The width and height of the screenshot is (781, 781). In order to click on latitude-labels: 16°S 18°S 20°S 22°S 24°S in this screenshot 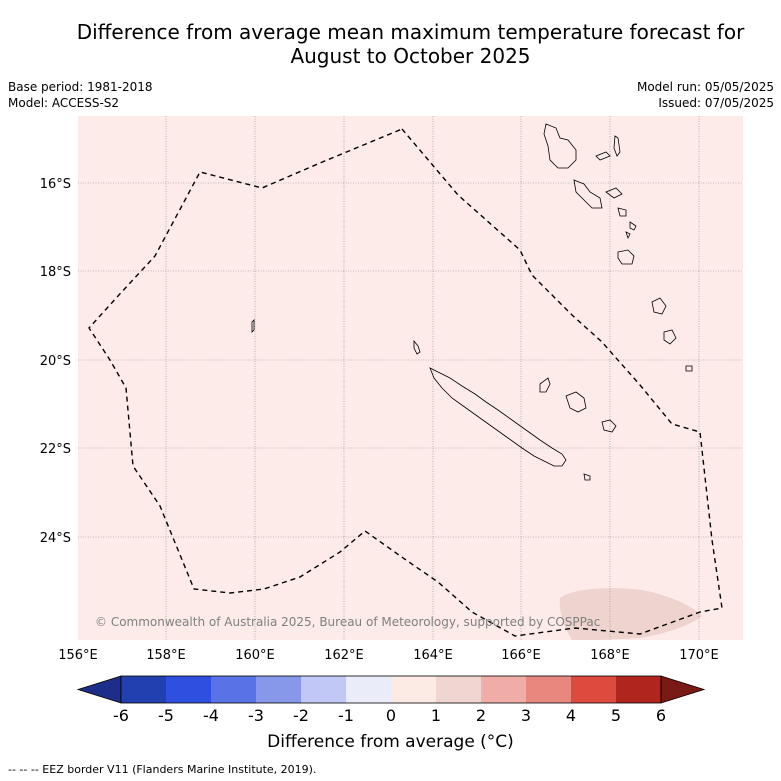, I will do `click(55, 361)`.